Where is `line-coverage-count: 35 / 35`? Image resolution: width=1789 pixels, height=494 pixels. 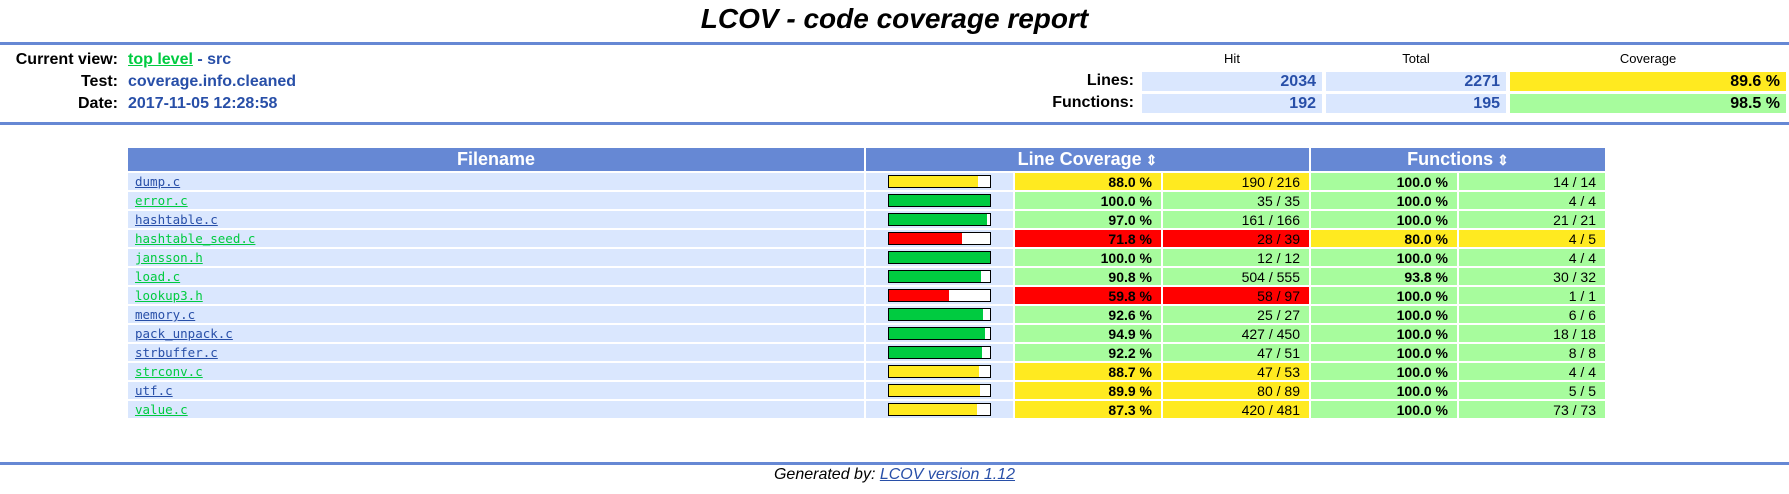
line-coverage-count: 35 / 35 is located at coordinates (1236, 200).